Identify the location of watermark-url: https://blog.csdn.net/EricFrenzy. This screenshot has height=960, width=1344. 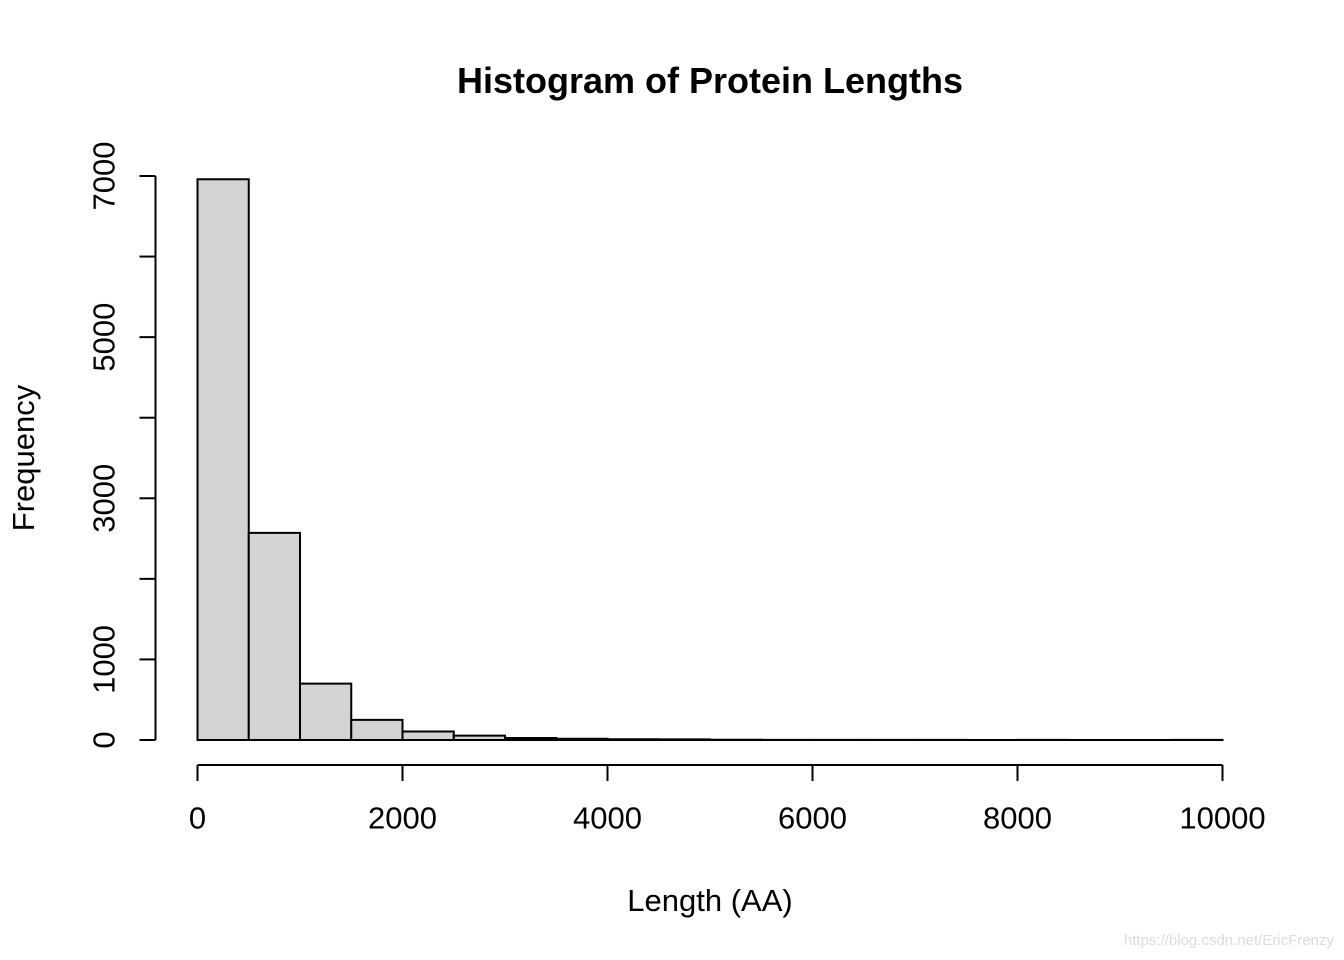
(1228, 940).